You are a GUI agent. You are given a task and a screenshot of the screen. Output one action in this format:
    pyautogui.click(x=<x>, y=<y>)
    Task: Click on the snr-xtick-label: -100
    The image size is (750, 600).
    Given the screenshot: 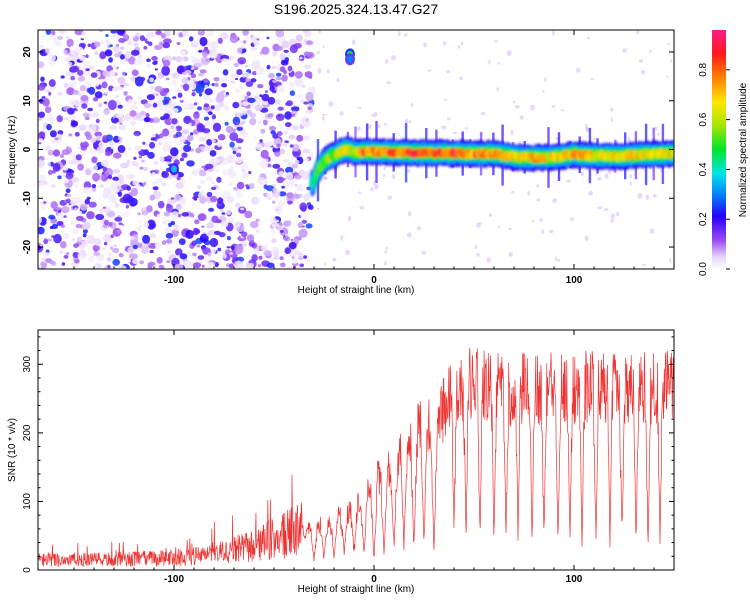 What is the action you would take?
    pyautogui.click(x=174, y=579)
    